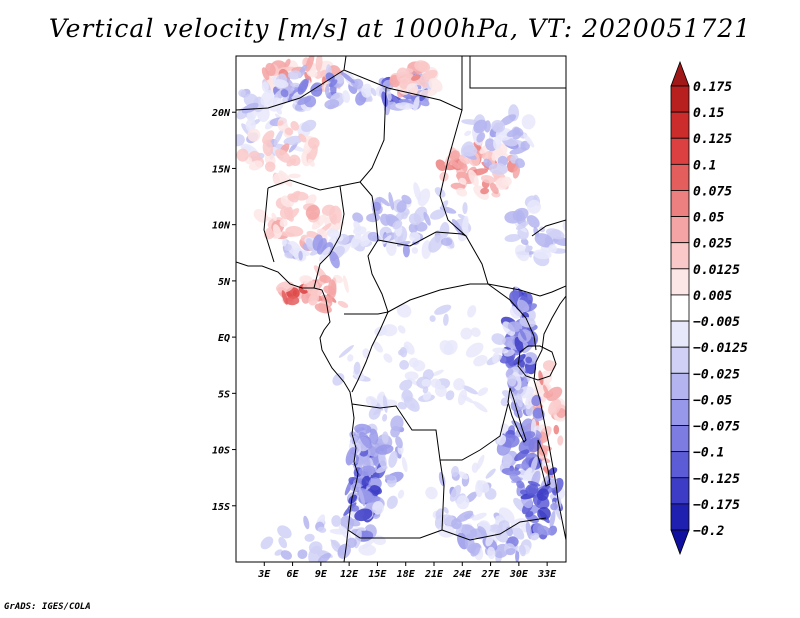  I want to click on y-tick-label: 5S, so click(224, 394).